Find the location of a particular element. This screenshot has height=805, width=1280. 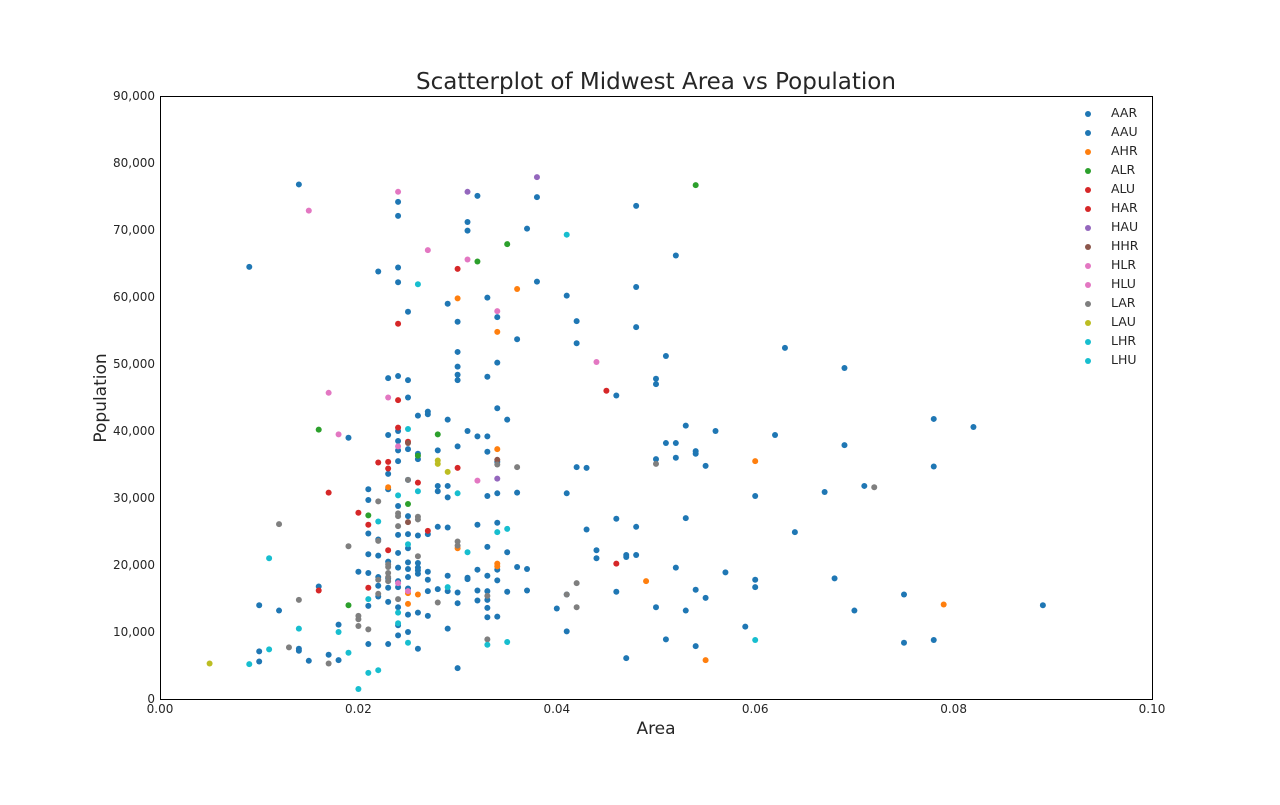

data-point-hhr is located at coordinates (408, 443).